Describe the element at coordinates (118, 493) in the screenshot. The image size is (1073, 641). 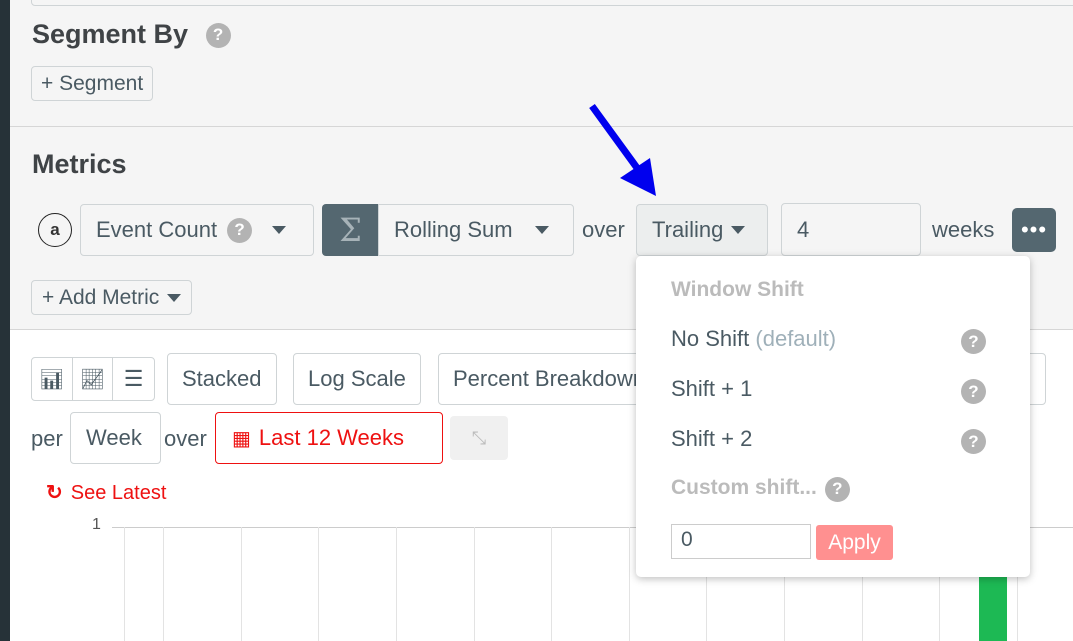
I see `see-latest-label: See Latest` at that location.